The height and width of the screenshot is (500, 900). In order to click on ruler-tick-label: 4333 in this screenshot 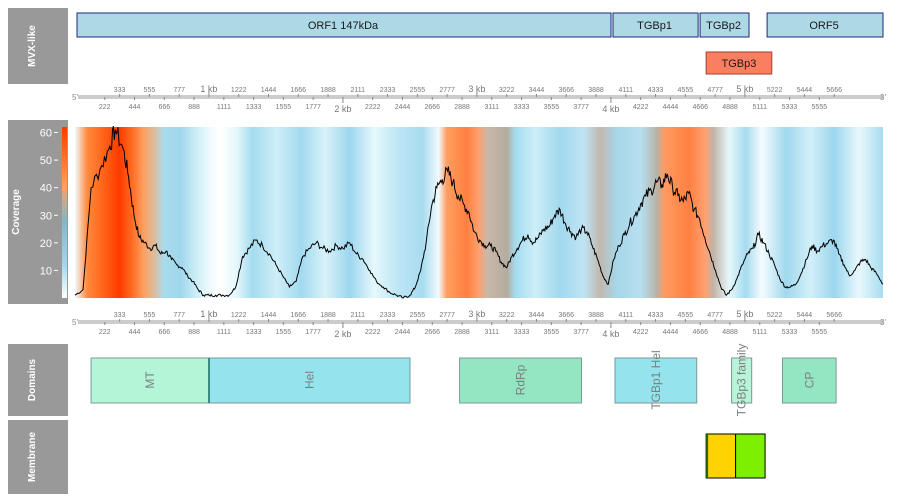, I will do `click(656, 90)`.